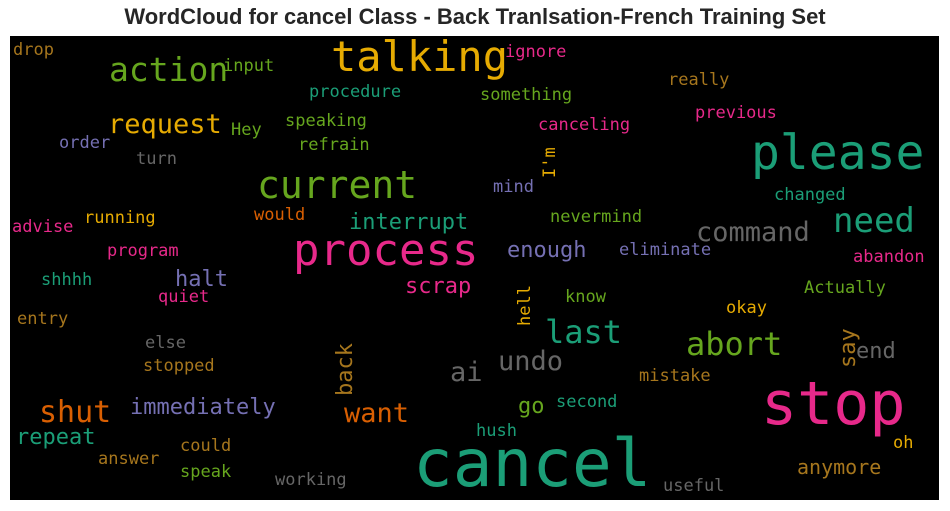 The width and height of the screenshot is (950, 511). Describe the element at coordinates (532, 462) in the screenshot. I see `word-cancel: cancel` at that location.